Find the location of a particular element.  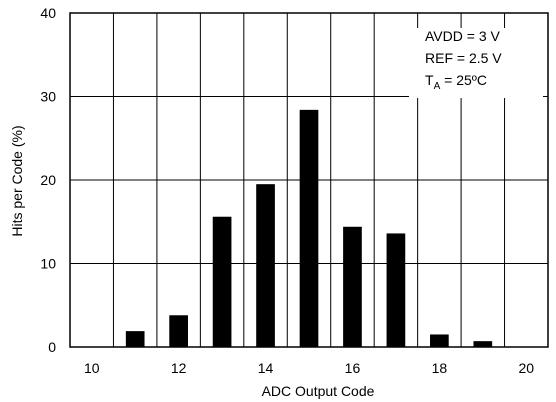

y-tick-label: 40 is located at coordinates (48, 13).